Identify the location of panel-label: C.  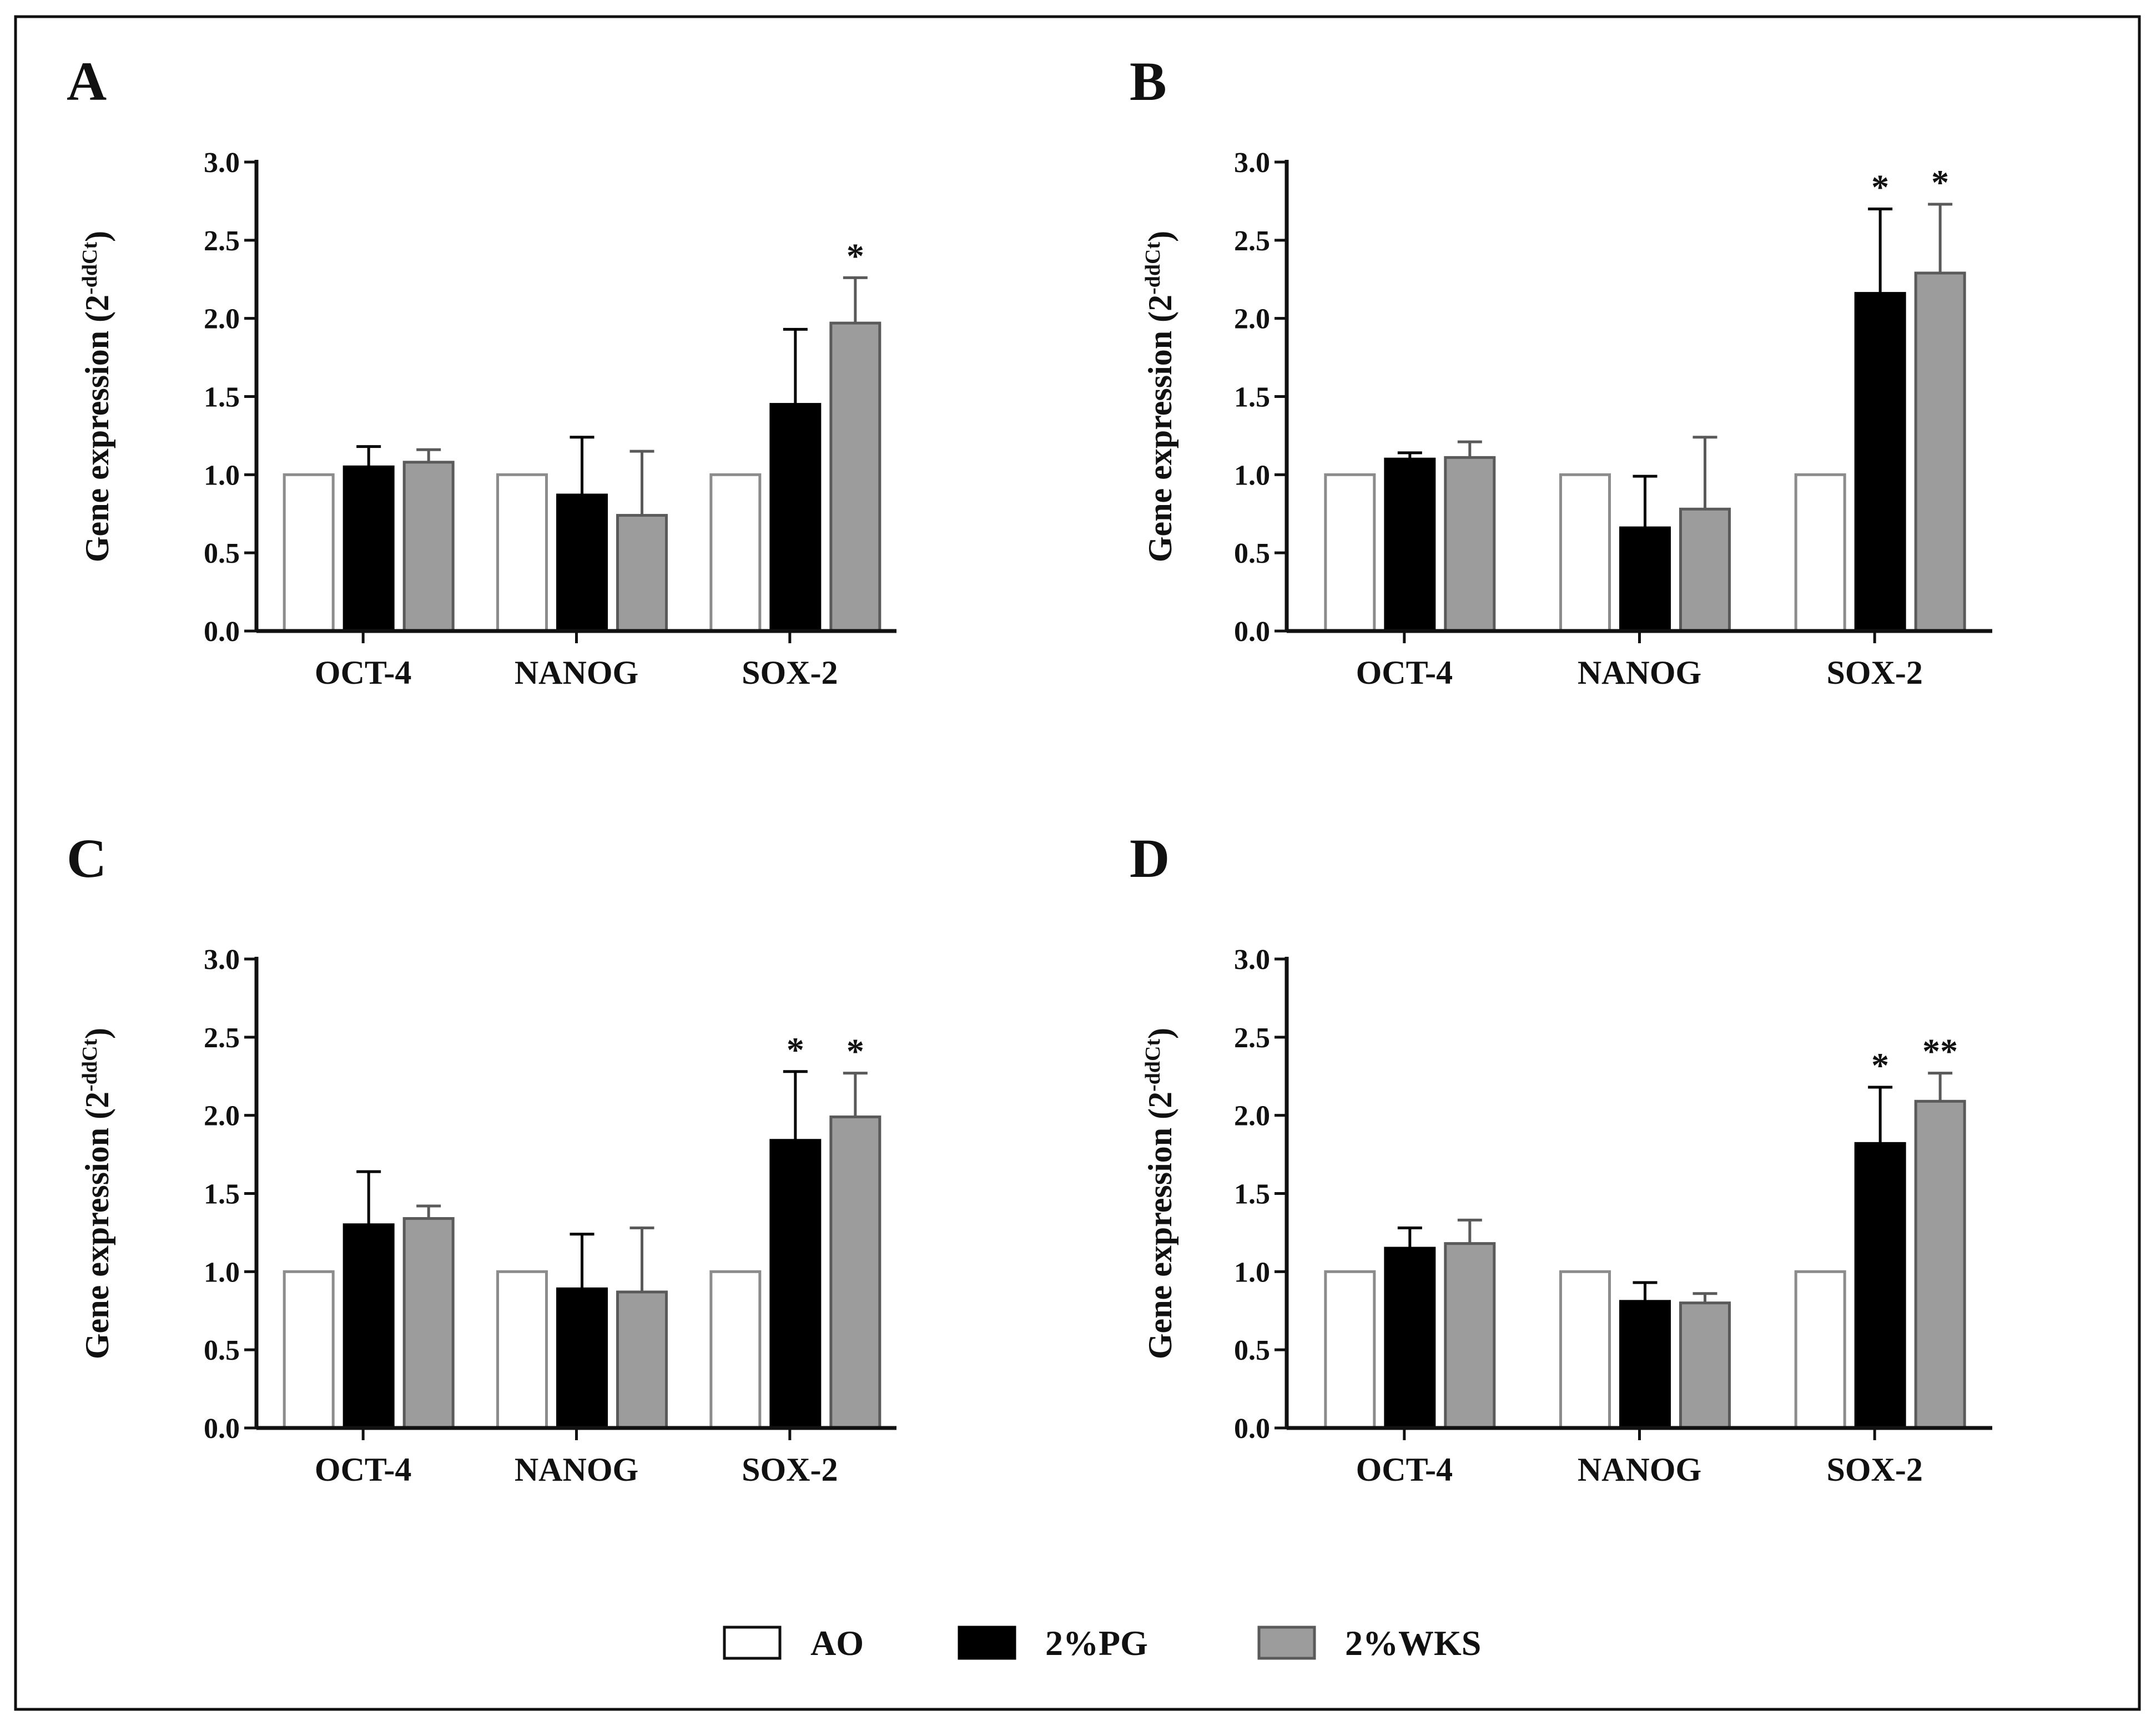
(87, 858).